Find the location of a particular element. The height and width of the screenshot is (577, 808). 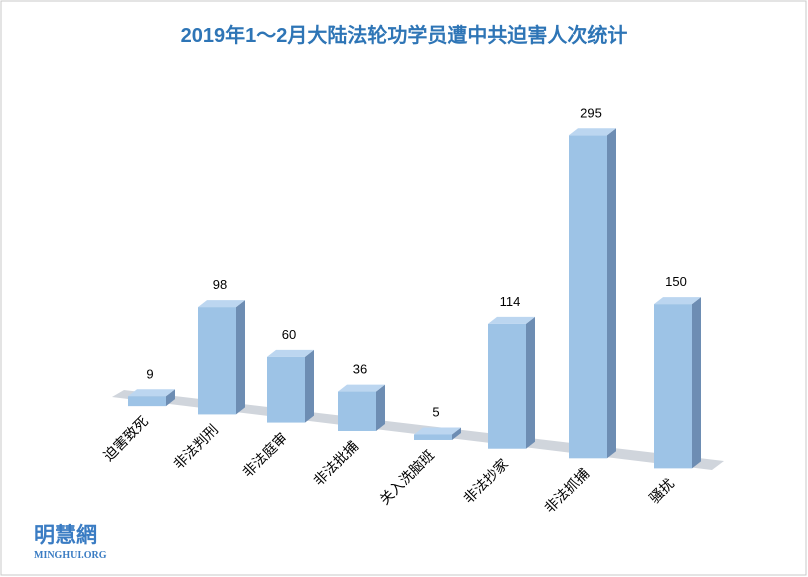

logo-text: 明慧網 is located at coordinates (65, 535).